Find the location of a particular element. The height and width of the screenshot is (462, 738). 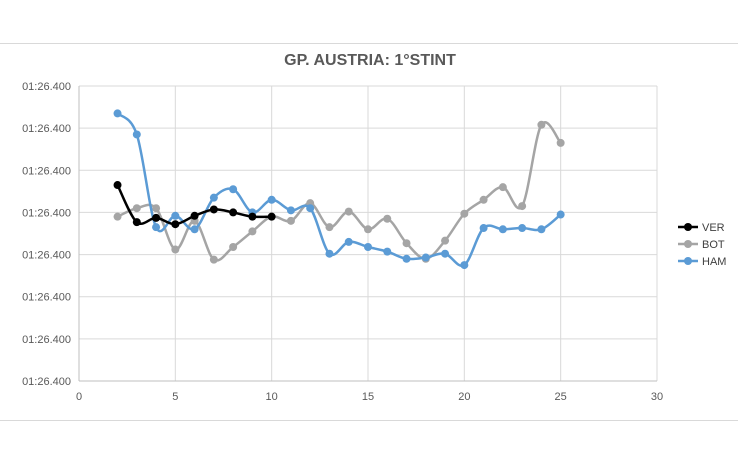

bottom-divider is located at coordinates (369, 420).